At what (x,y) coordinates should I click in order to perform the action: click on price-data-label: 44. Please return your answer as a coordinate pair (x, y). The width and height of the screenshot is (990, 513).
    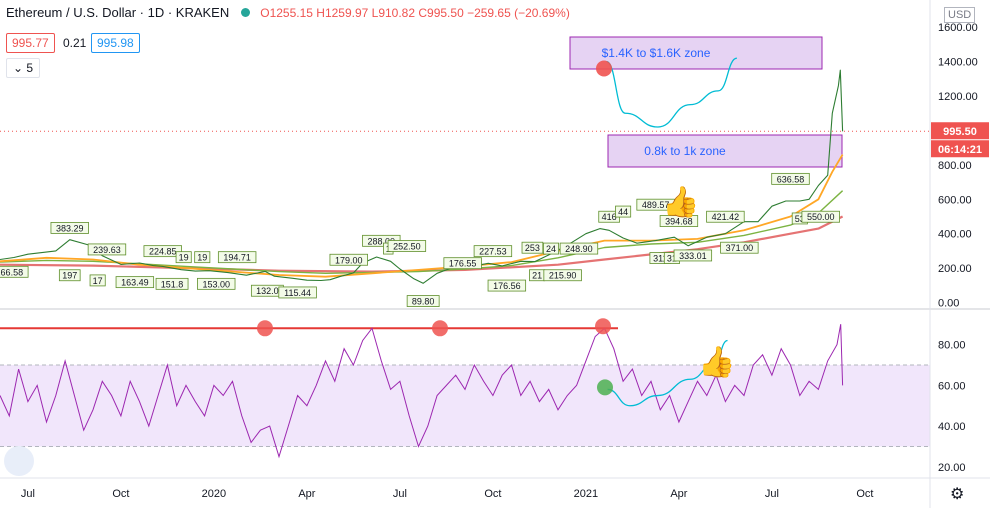
    Looking at the image, I should click on (623, 212).